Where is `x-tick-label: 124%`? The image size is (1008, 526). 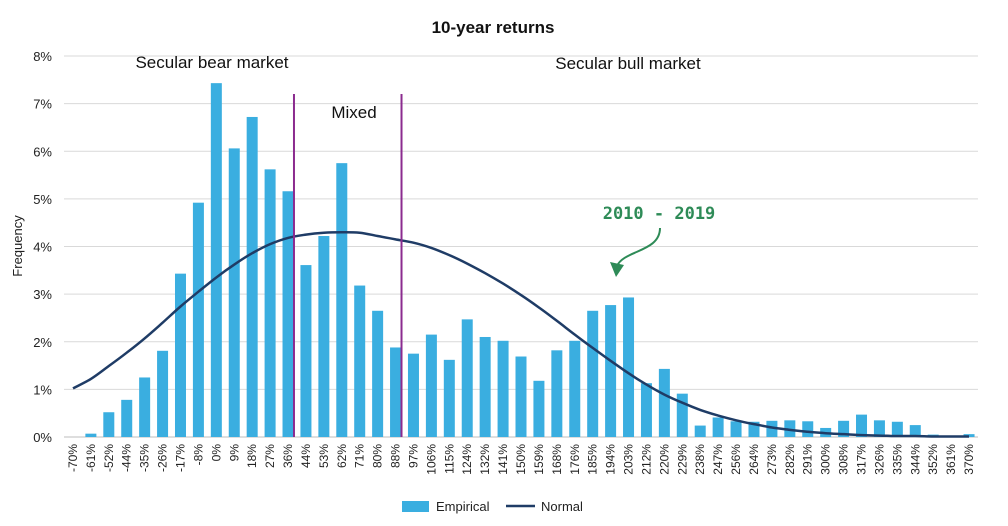
x-tick-label: 124% is located at coordinates (467, 459).